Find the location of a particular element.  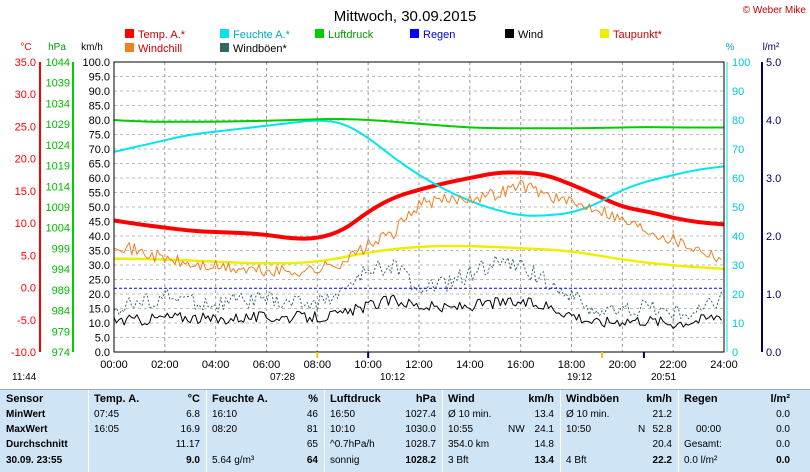

sunset-time: 19:12 is located at coordinates (580, 377).